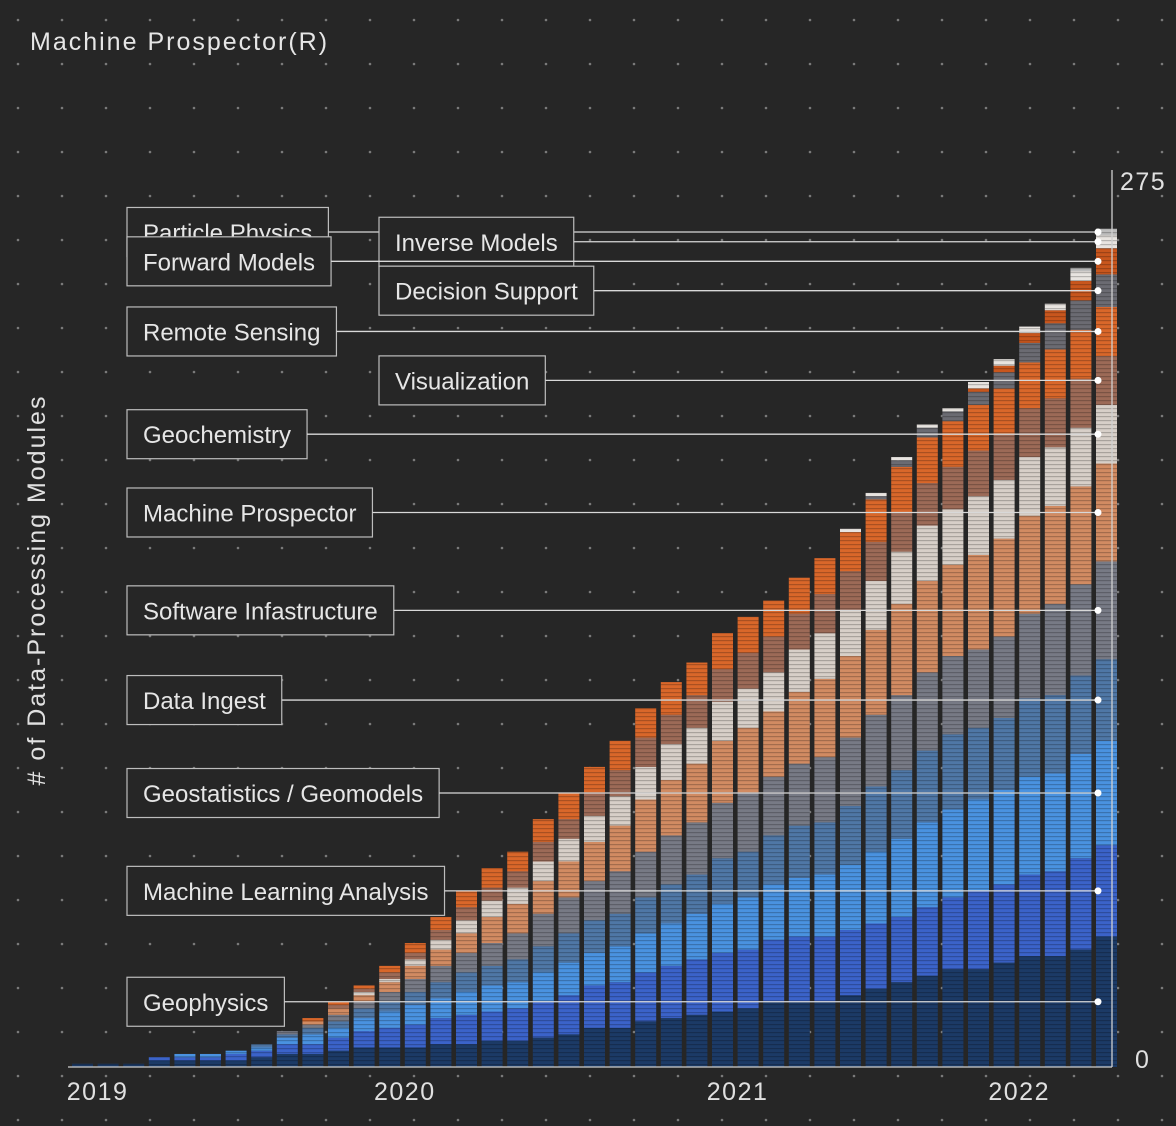 This screenshot has height=1126, width=1176. Describe the element at coordinates (37, 590) in the screenshot. I see `y-axis-label: # of Data-Processing Modules` at that location.